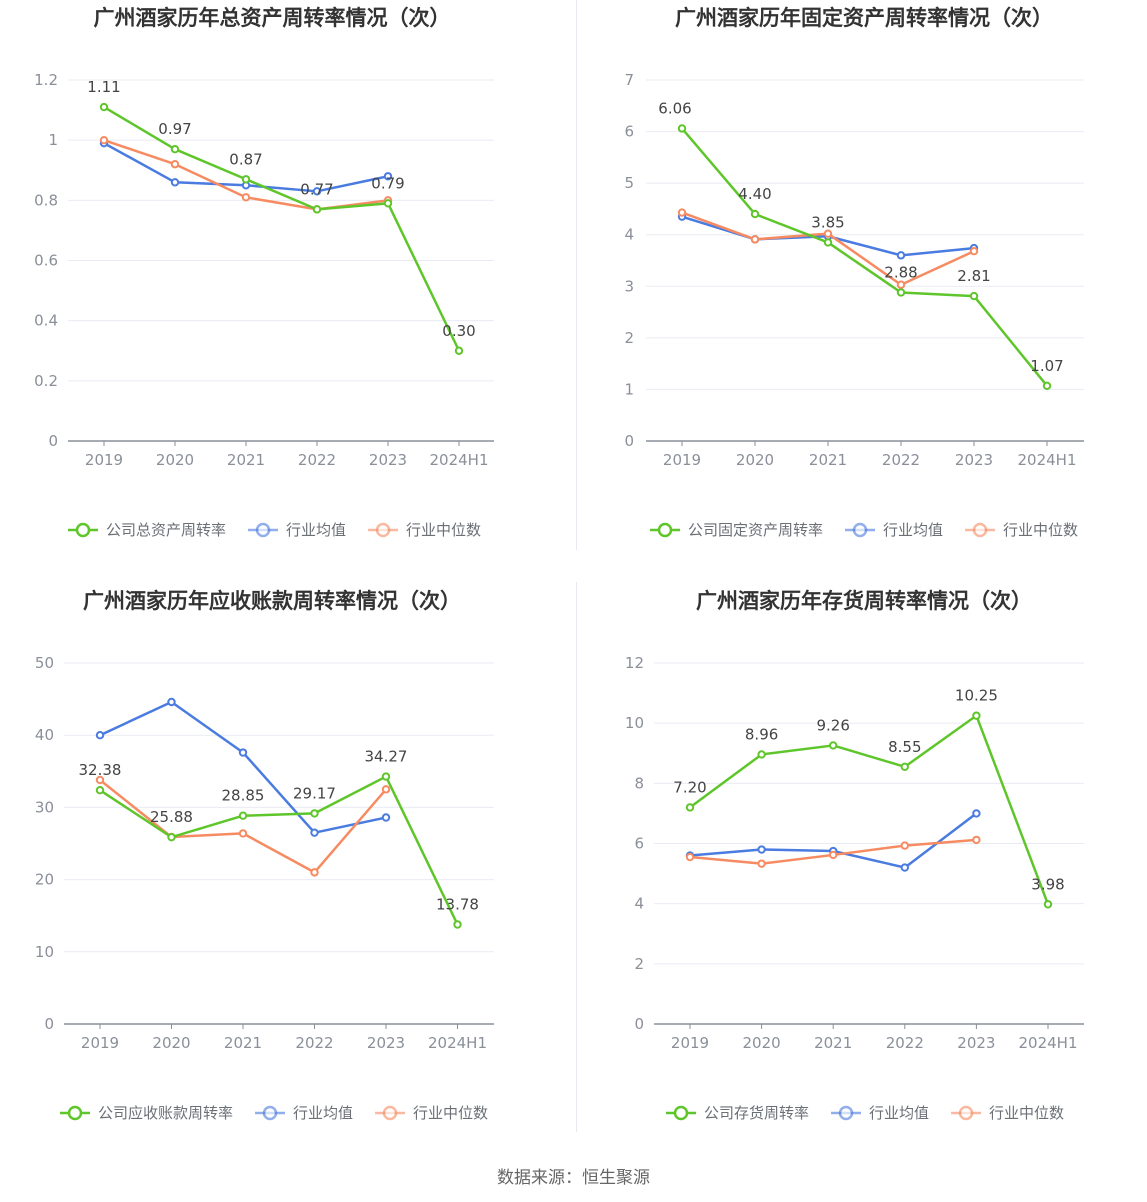 This screenshot has height=1202, width=1147. What do you see at coordinates (639, 783) in the screenshot?
I see `y-tick-label: 8` at bounding box center [639, 783].